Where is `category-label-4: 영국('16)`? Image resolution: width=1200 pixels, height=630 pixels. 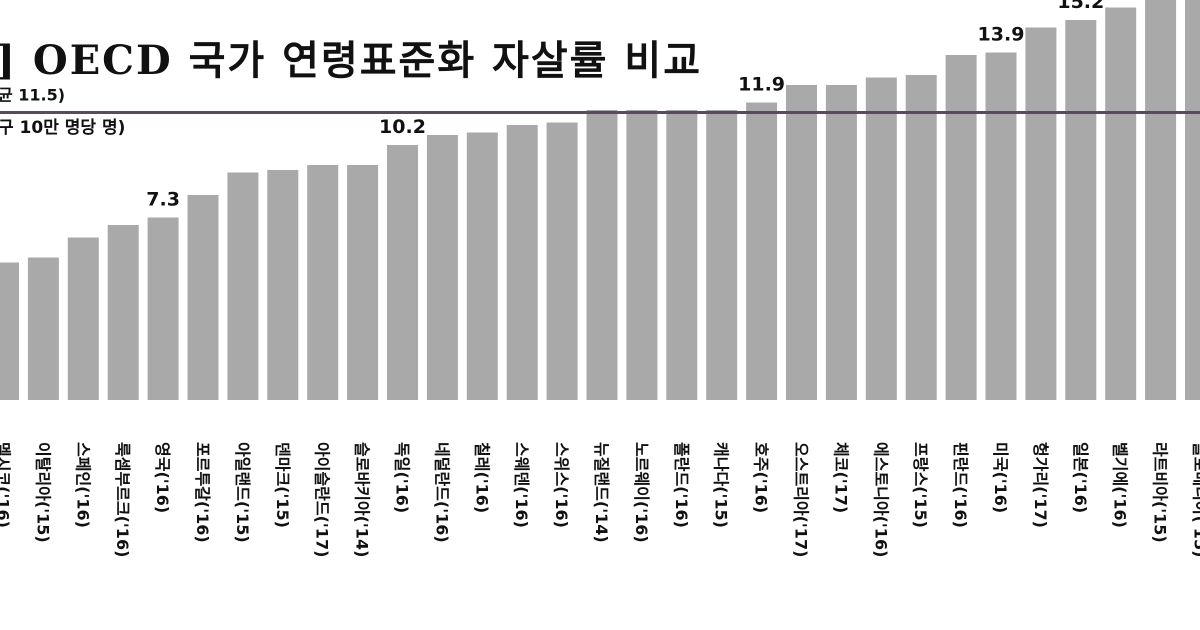 category-label-4: 영국('16) is located at coordinates (162, 477).